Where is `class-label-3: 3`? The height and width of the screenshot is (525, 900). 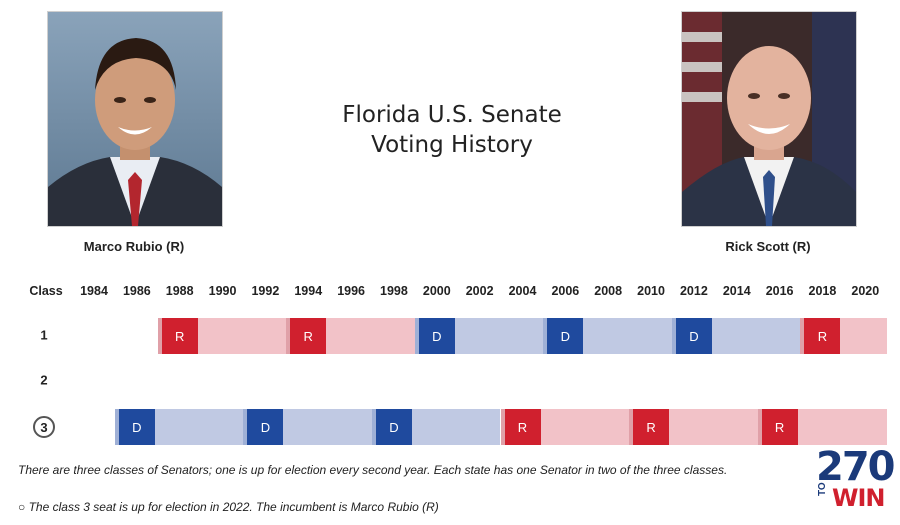 class-label-3: 3 is located at coordinates (44, 427).